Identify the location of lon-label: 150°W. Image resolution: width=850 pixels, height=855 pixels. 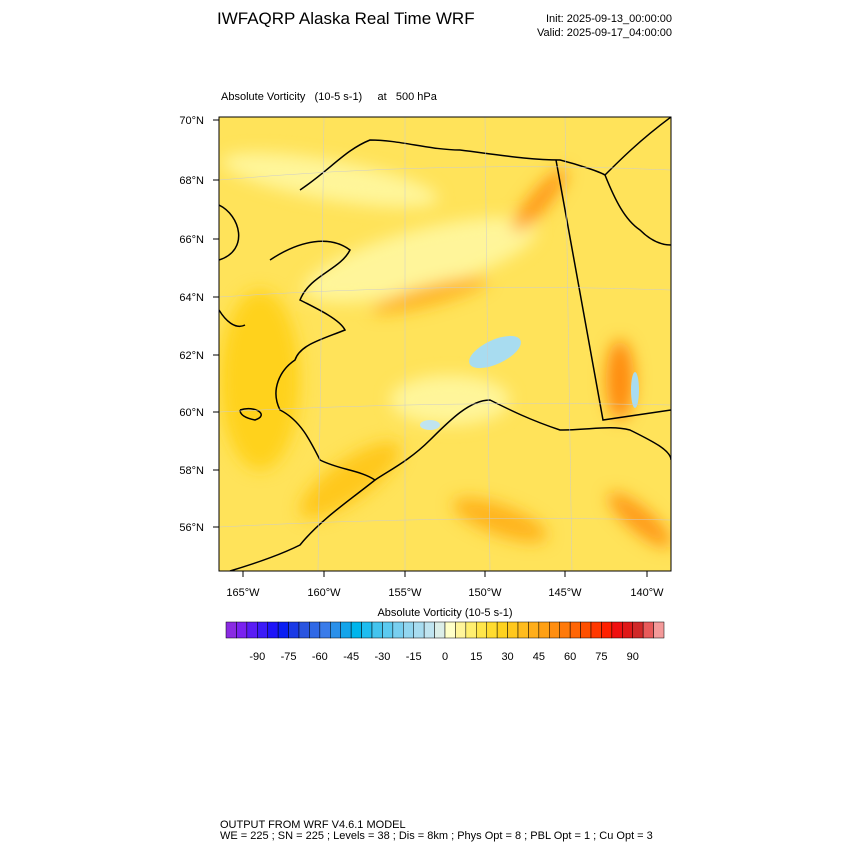
(485, 593).